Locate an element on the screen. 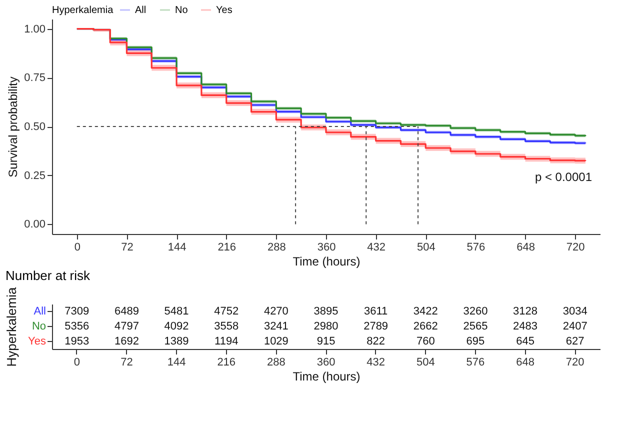  chart-title: Number at risk is located at coordinates (48, 275).